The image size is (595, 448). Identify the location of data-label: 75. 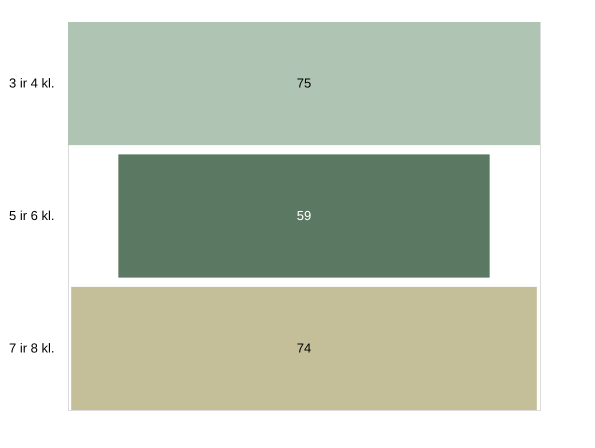
(304, 83).